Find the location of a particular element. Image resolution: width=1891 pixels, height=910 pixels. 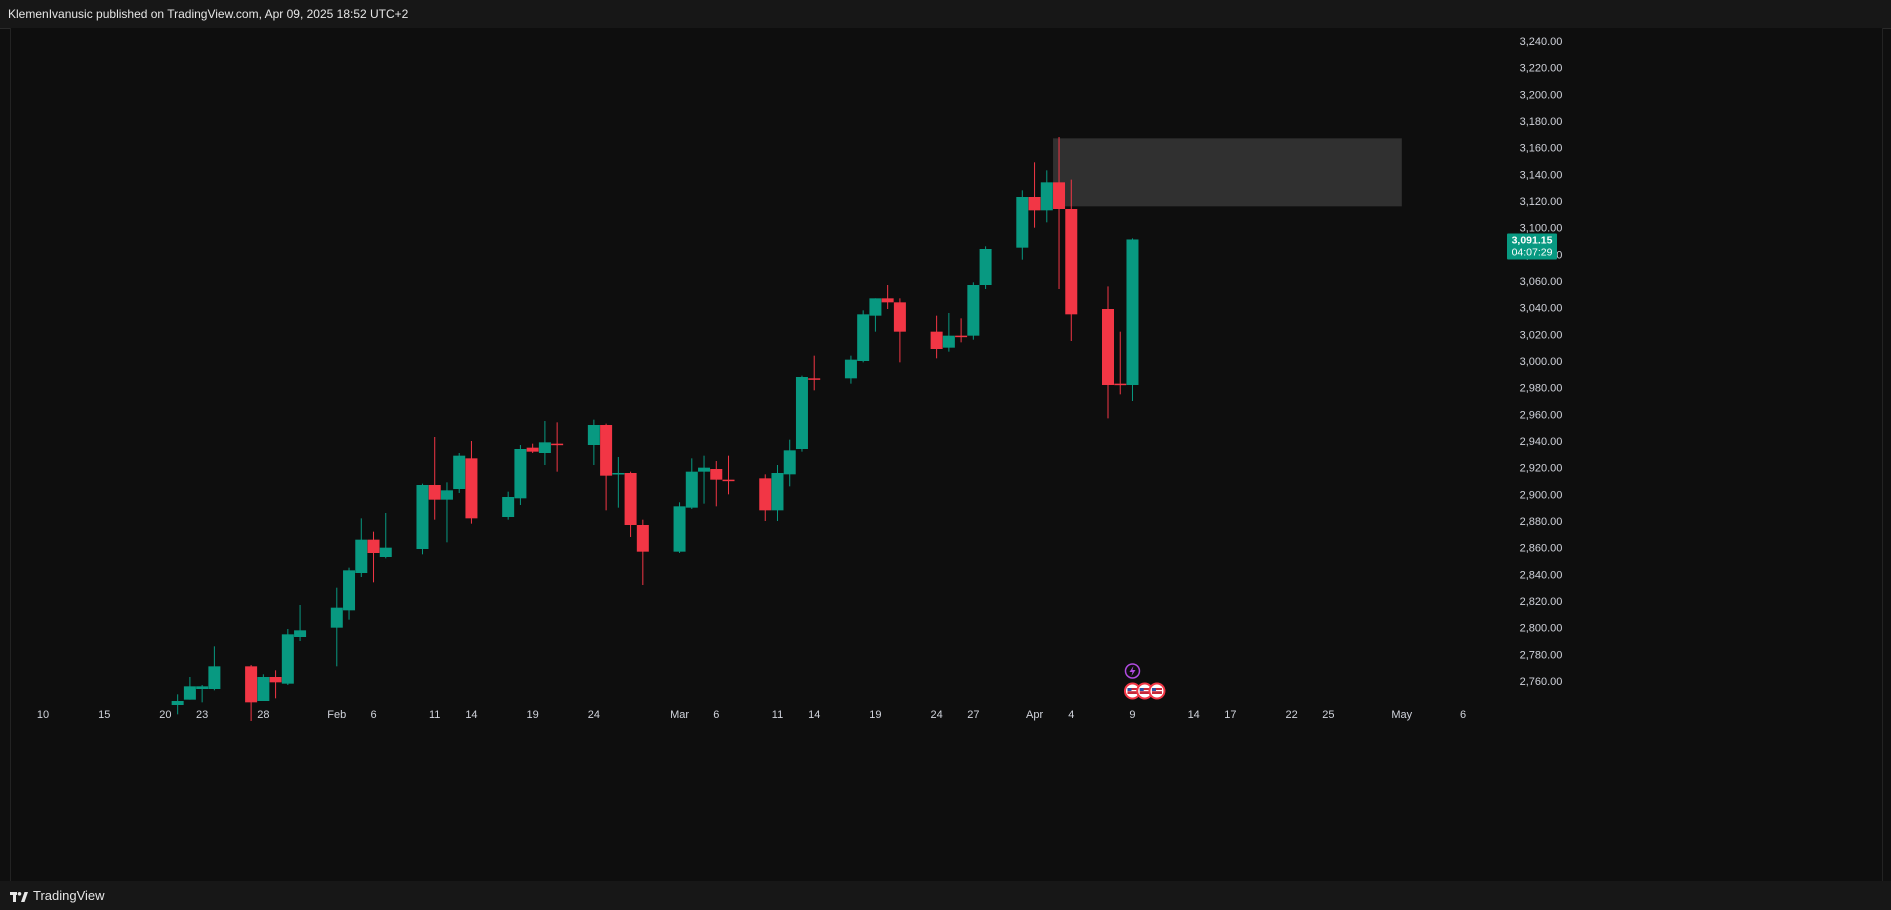

bar-countdown-timer: 04:07:29 is located at coordinates (1532, 252).